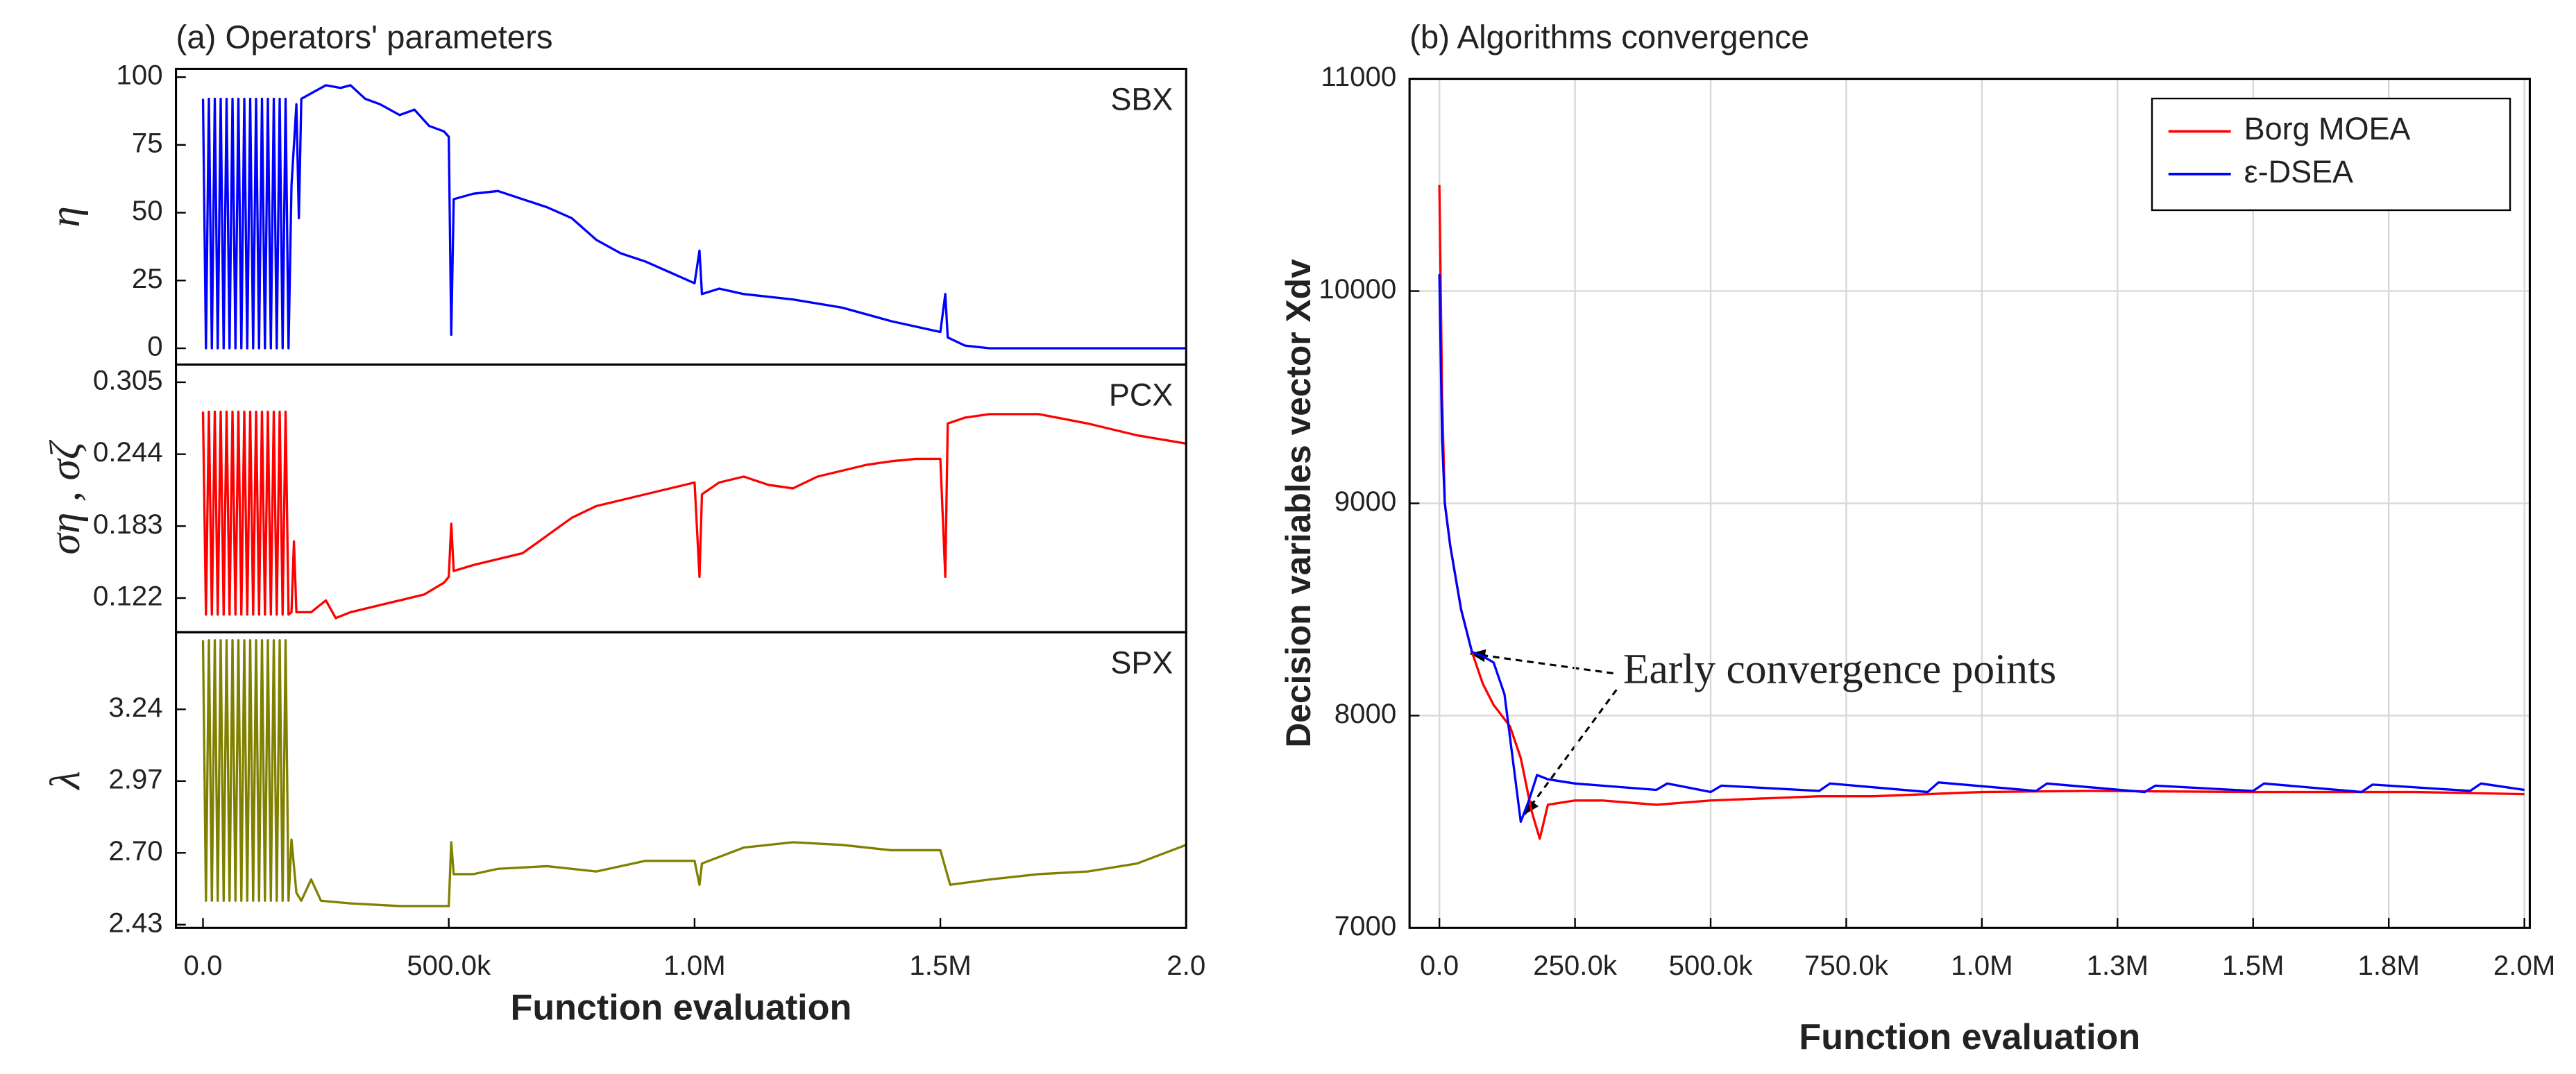 The height and width of the screenshot is (1074, 2576). Describe the element at coordinates (147, 278) in the screenshot. I see `y-tick-label: 25` at that location.